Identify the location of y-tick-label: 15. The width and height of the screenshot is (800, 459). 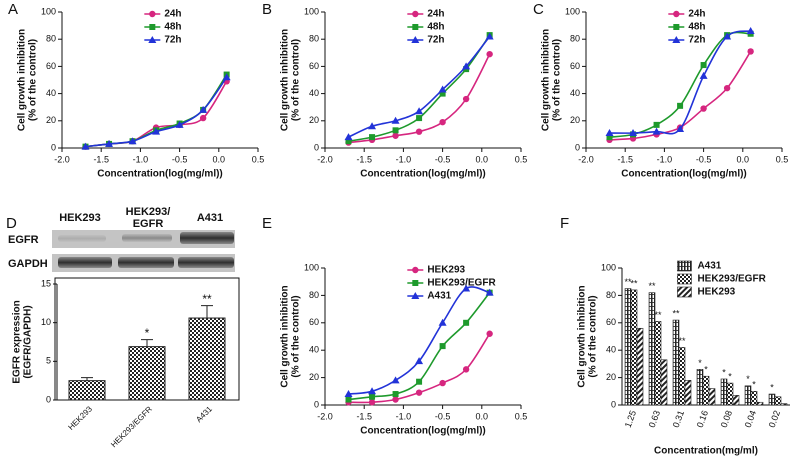
(46, 283).